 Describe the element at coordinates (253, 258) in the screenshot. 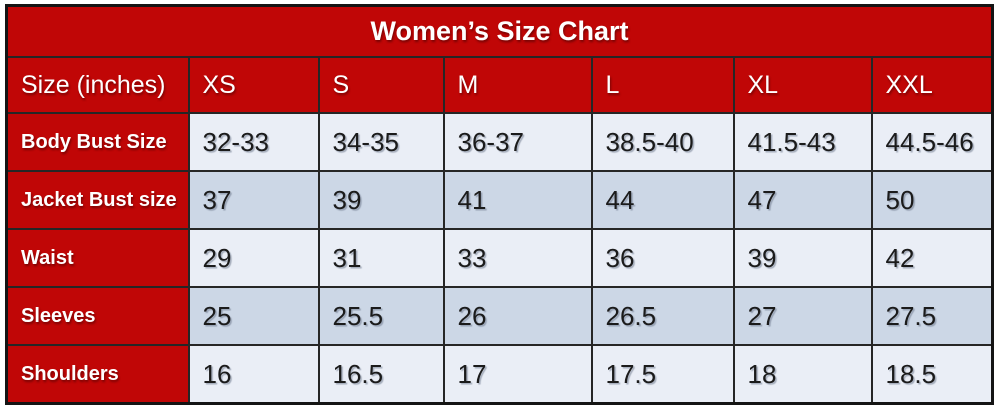

I see `cell-waist-xs: 29` at that location.